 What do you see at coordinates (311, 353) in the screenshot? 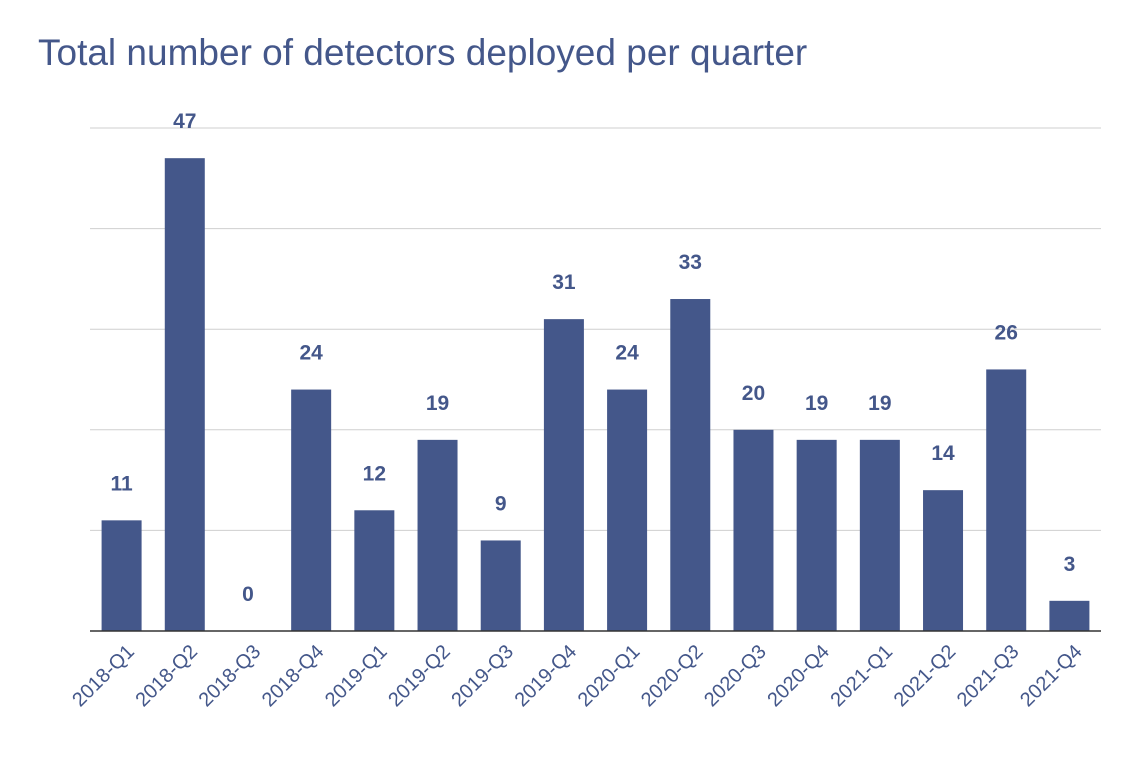
I see `data-label-2018-Q4: 24` at bounding box center [311, 353].